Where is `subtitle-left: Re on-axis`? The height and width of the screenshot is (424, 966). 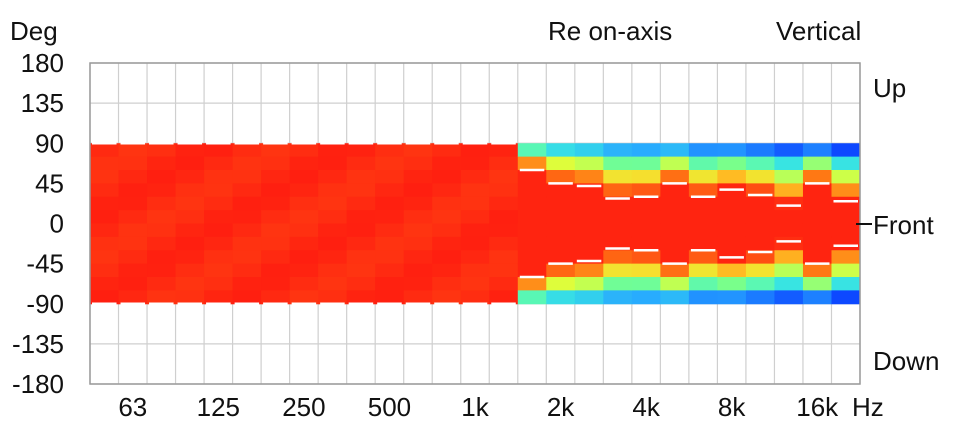 subtitle-left: Re on-axis is located at coordinates (610, 31).